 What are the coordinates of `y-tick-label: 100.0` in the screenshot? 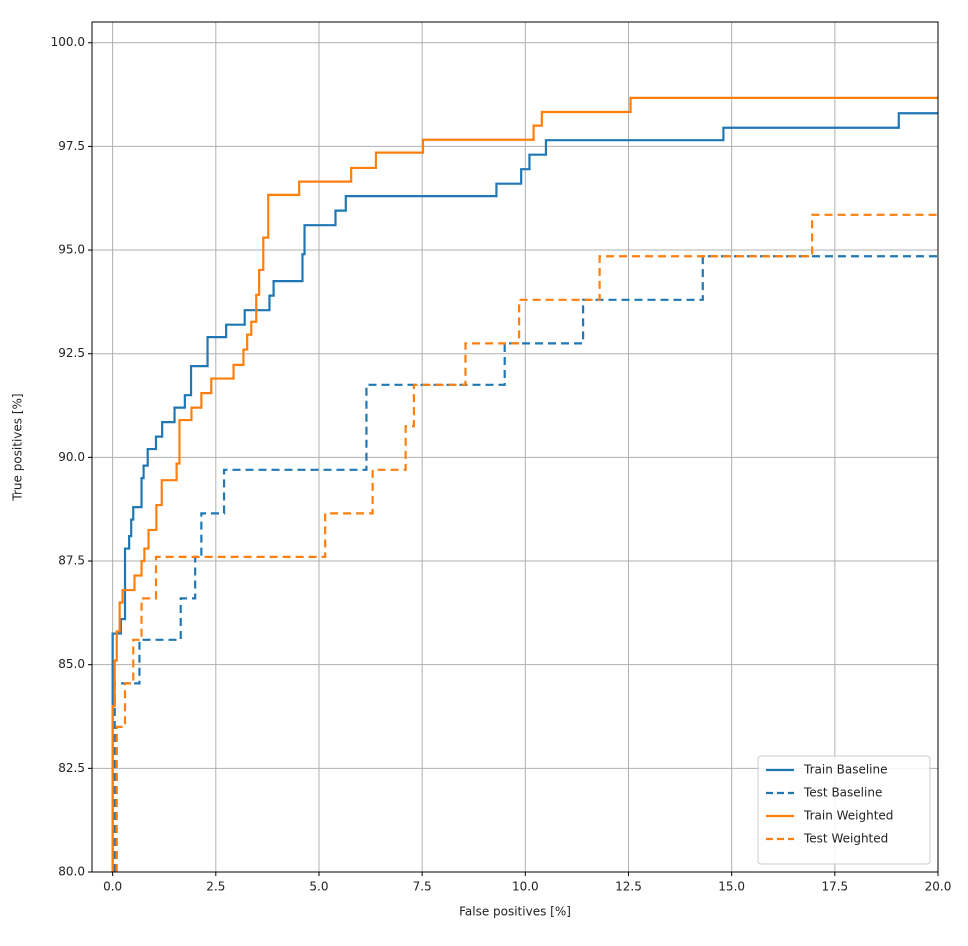 It's located at (68, 42).